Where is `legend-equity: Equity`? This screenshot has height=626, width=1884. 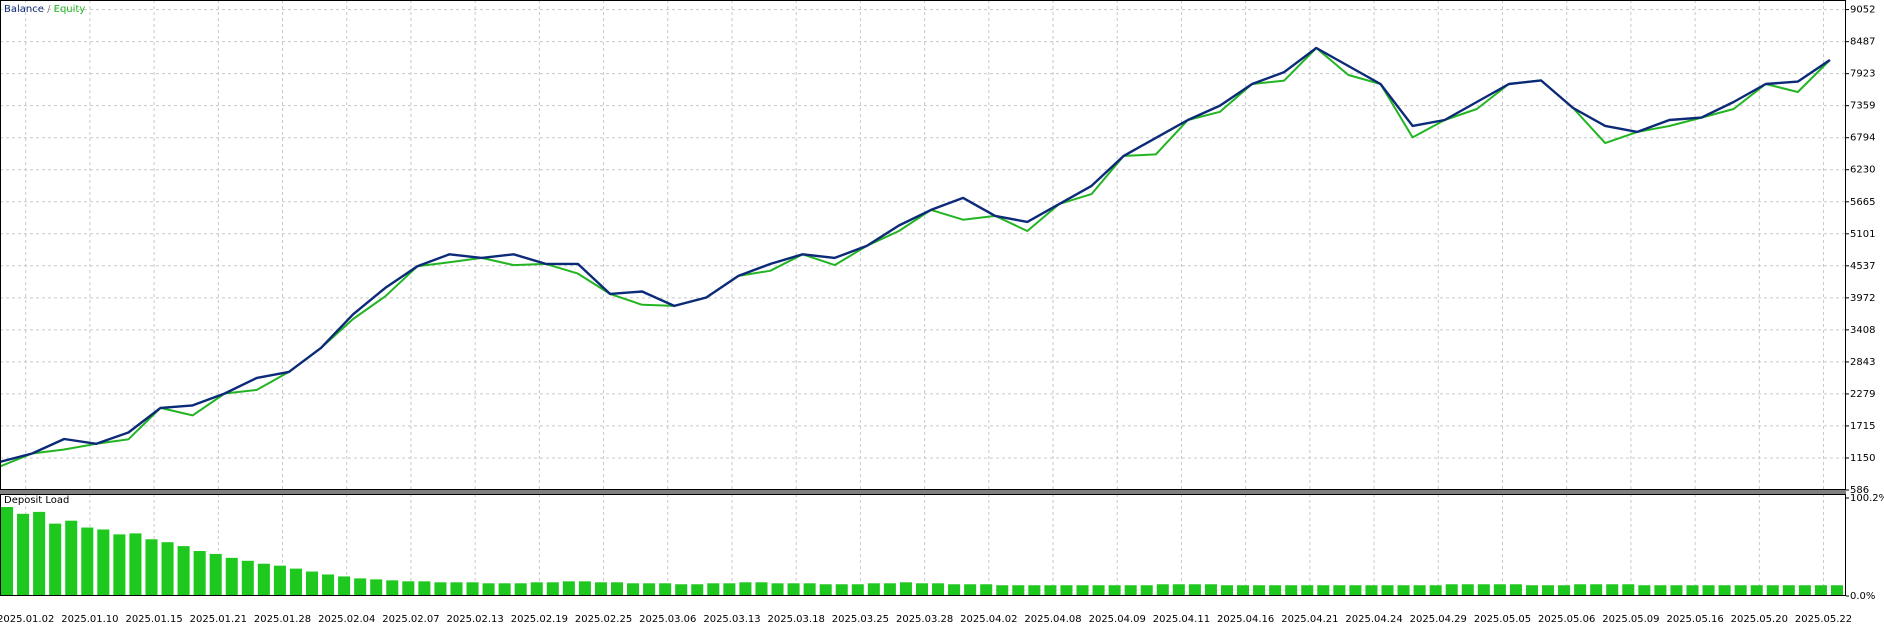 legend-equity: Equity is located at coordinates (70, 9).